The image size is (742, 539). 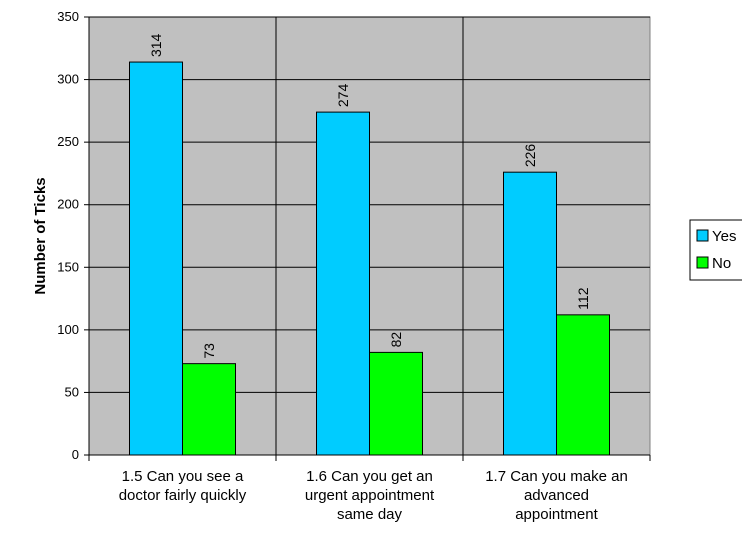 I want to click on category-label: 1.6 Can you get an, so click(x=369, y=476).